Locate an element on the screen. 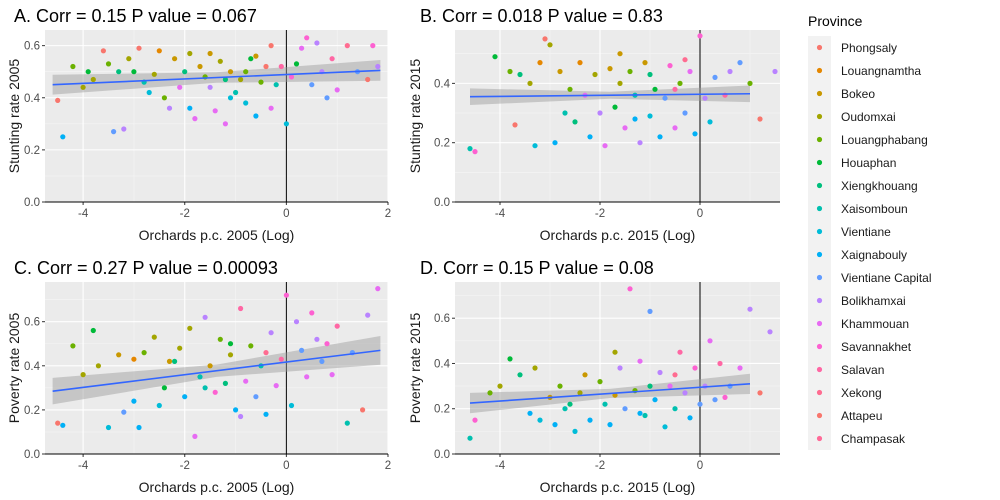 The width and height of the screenshot is (1000, 500). legend-label-3: Oudomxai is located at coordinates (868, 117).